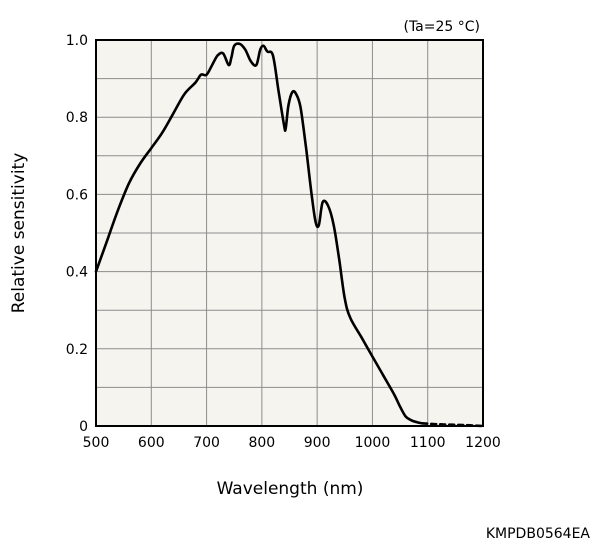 The image size is (606, 558). I want to click on x-tick-label: 500, so click(96, 443).